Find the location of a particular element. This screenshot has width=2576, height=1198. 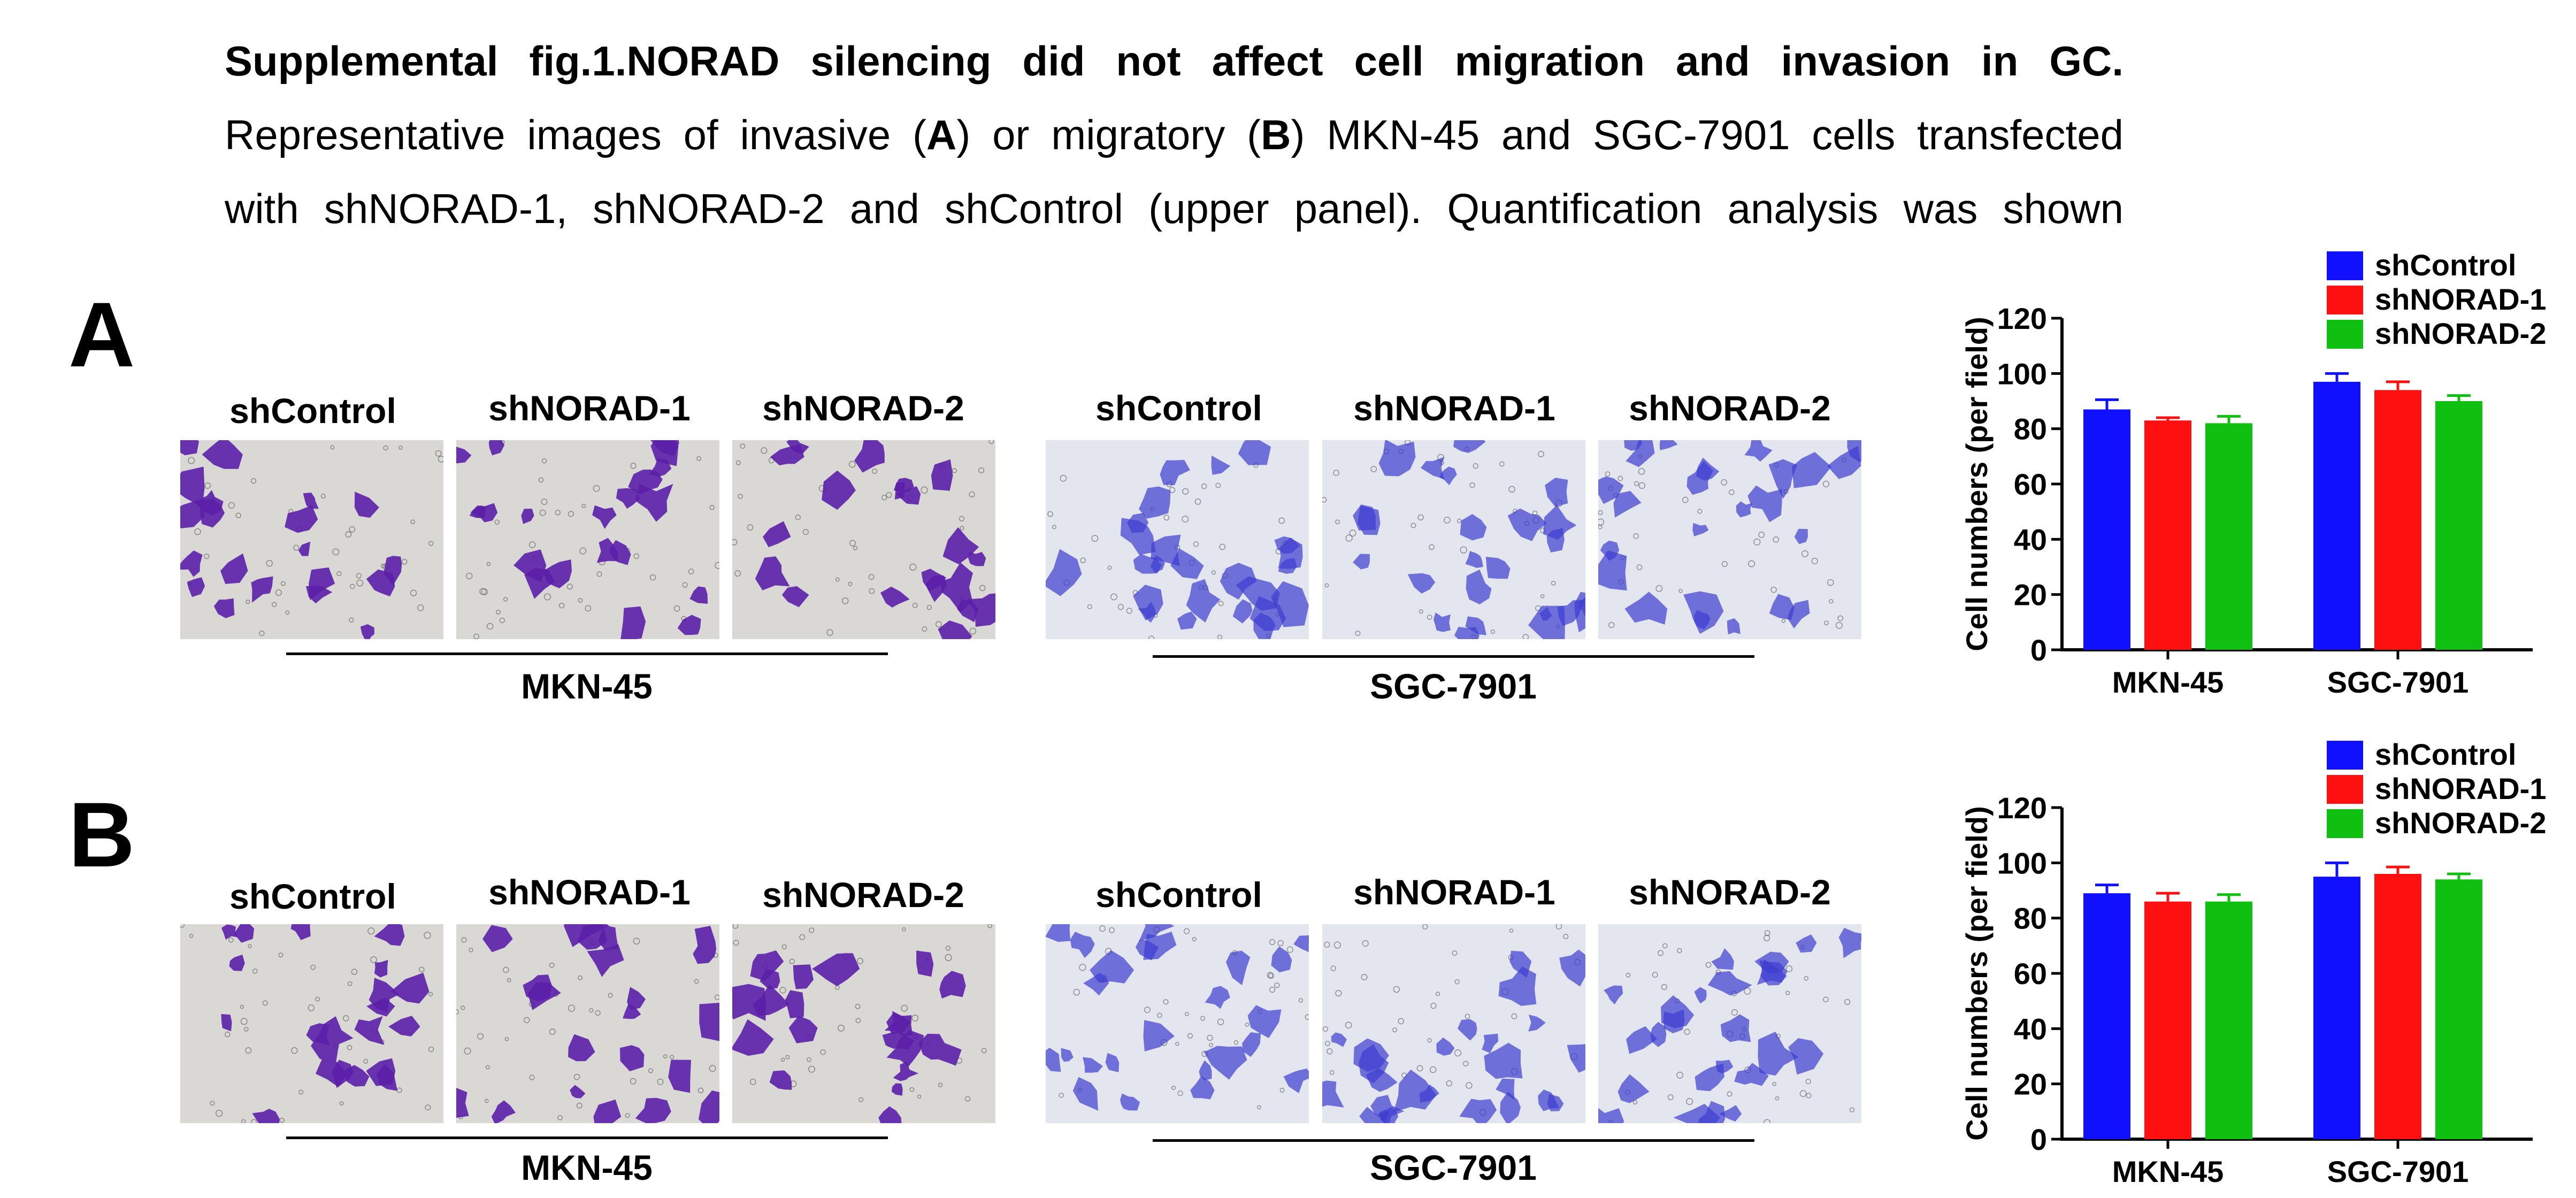

group-label-sgc7901: SGC-7901 is located at coordinates (1453, 1167).